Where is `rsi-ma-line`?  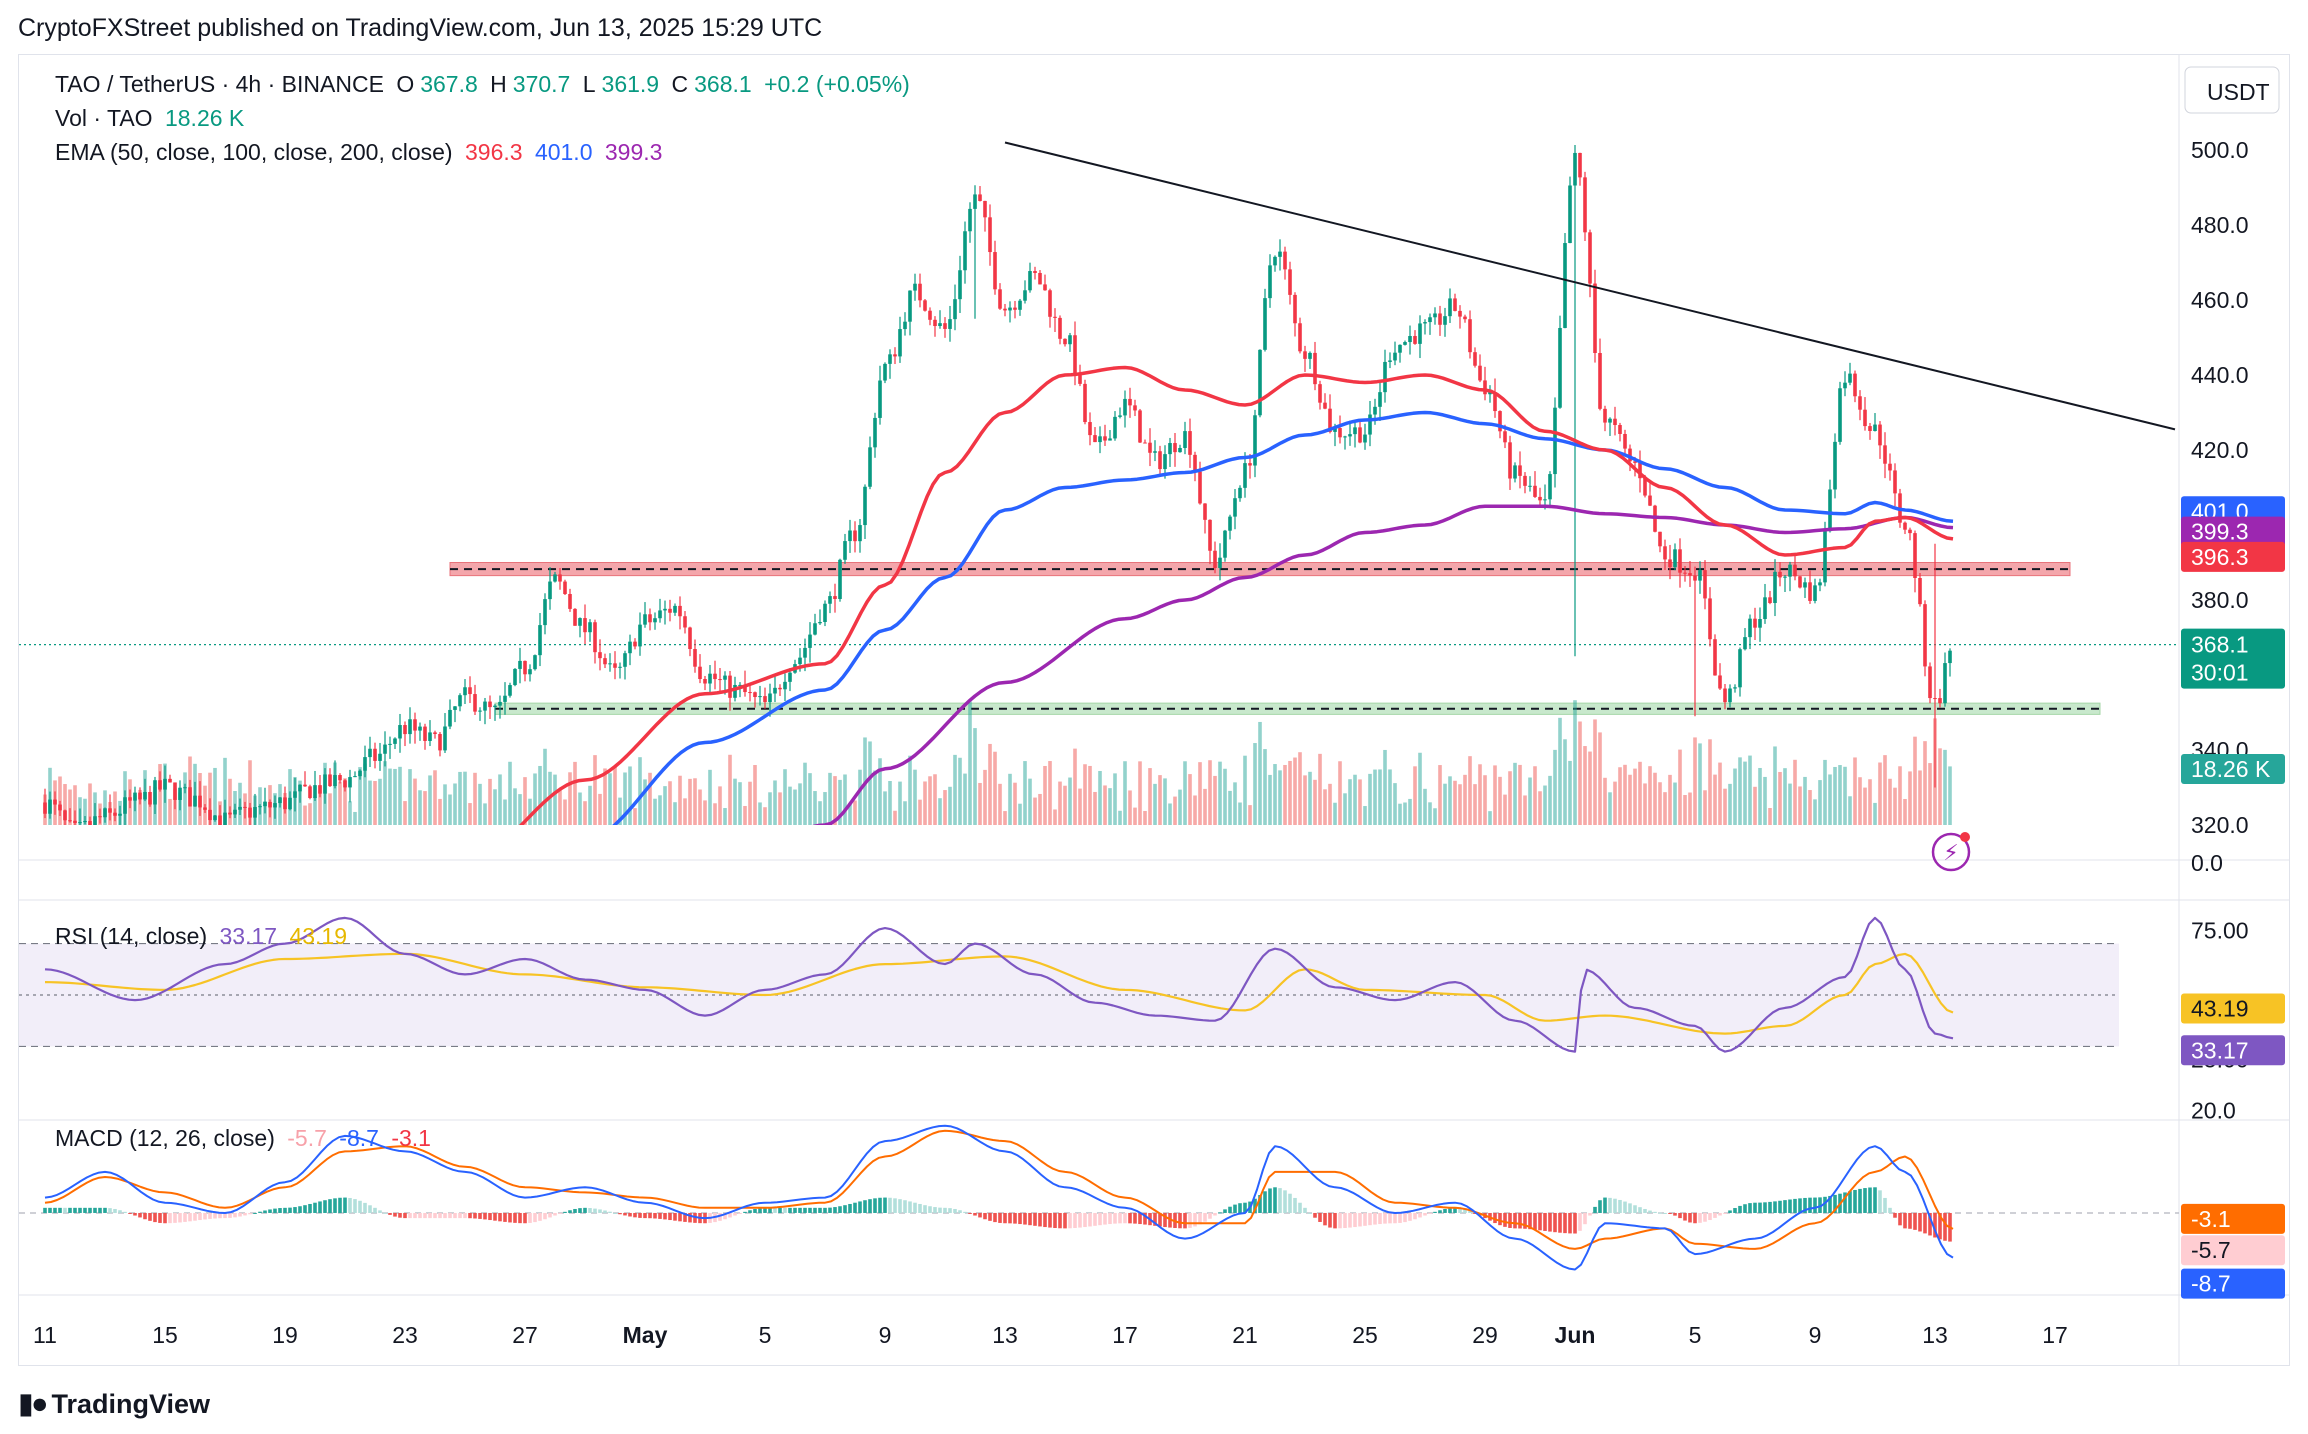
rsi-ma-line is located at coordinates (999, 993).